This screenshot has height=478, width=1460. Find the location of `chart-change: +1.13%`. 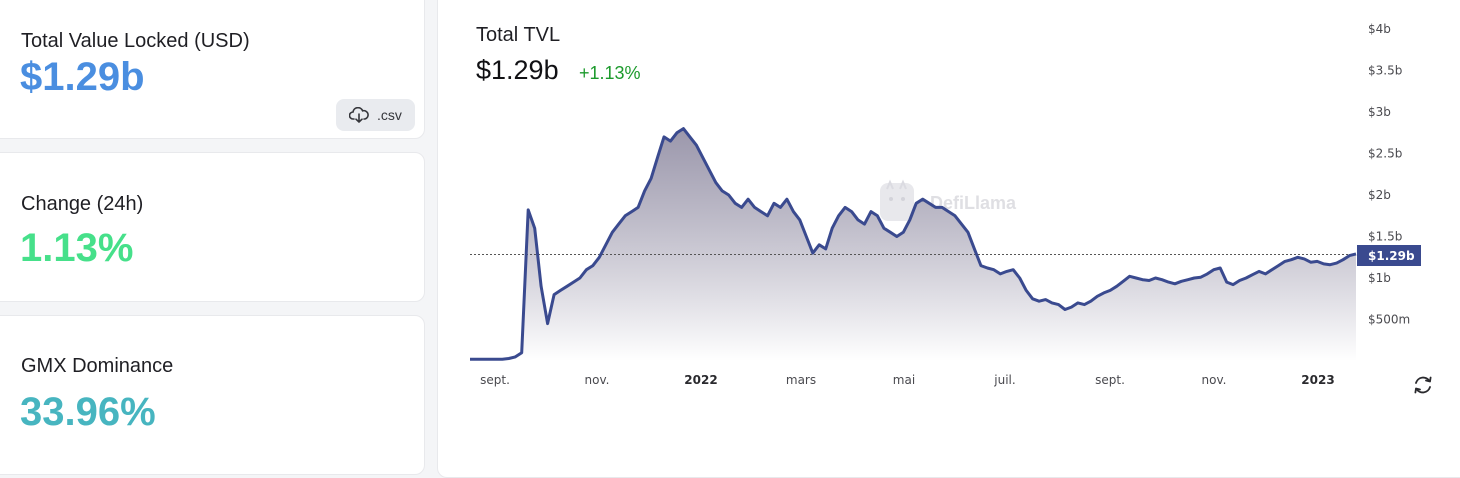

chart-change: +1.13% is located at coordinates (610, 73).